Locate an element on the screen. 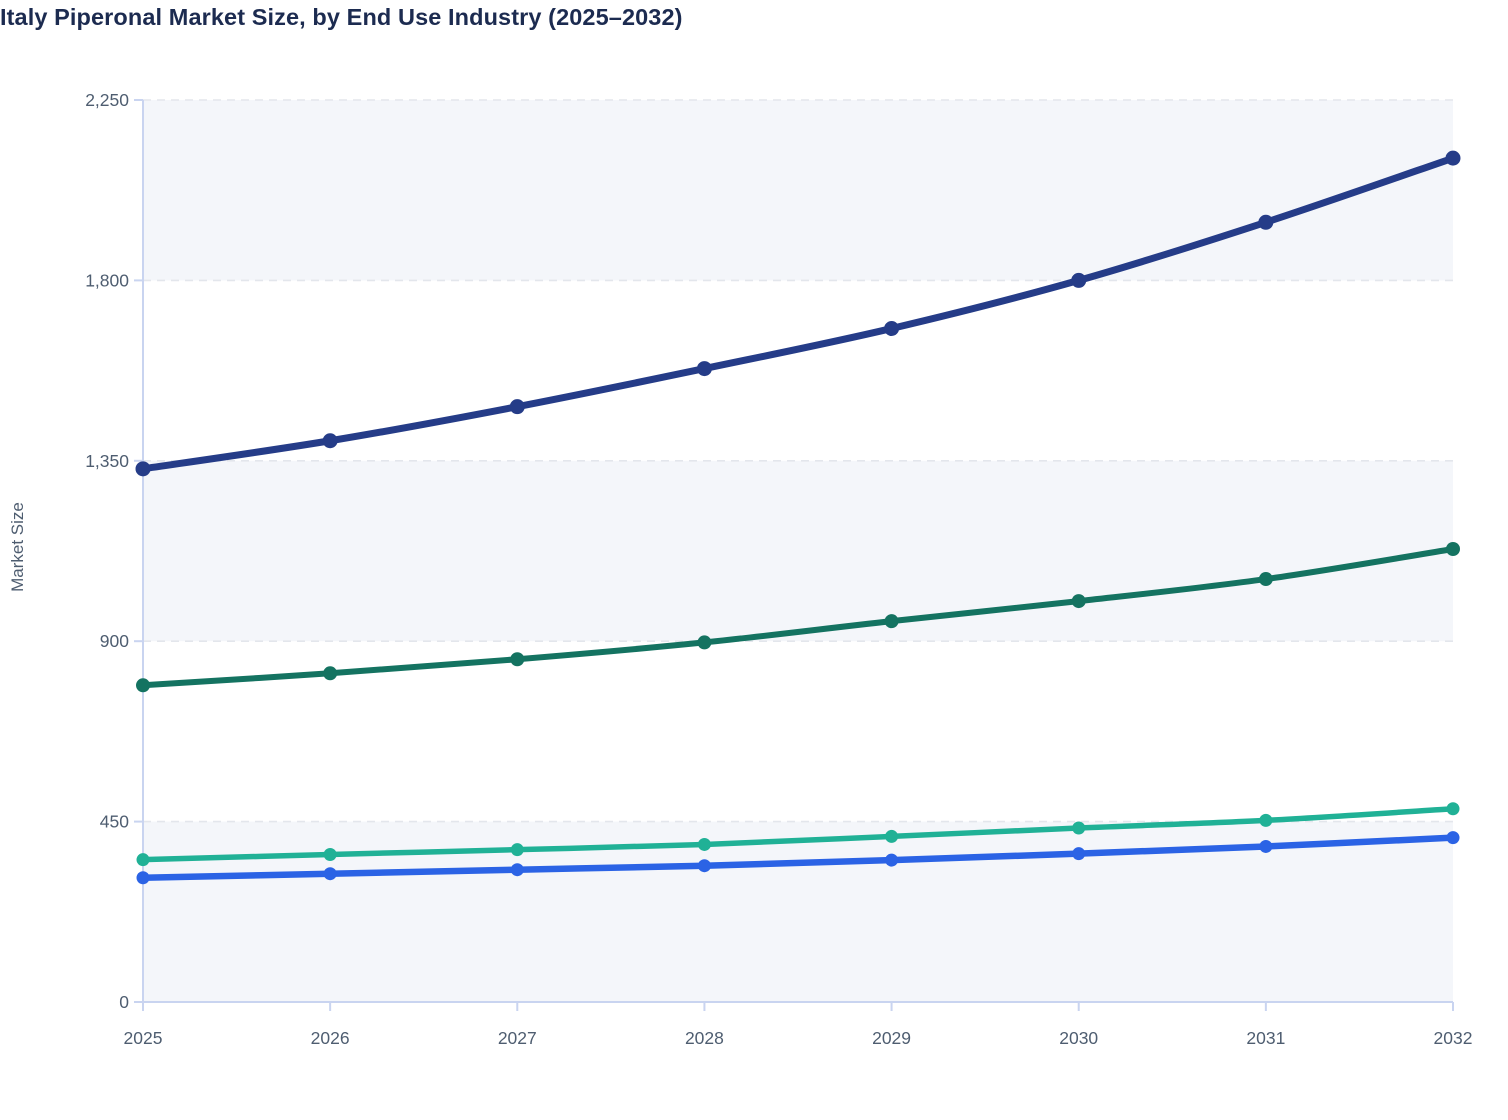 This screenshot has width=1508, height=1120. x-tick-label: 2028 is located at coordinates (704, 1038).